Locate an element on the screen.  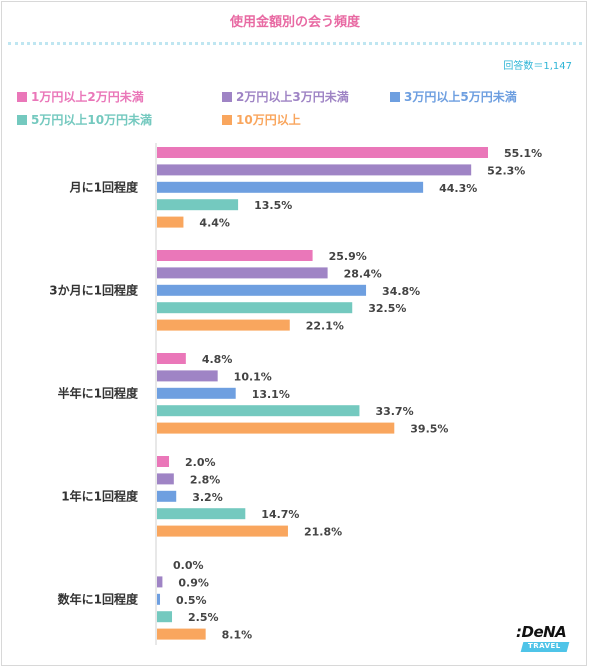
data-label: 21.8% is located at coordinates (323, 532).